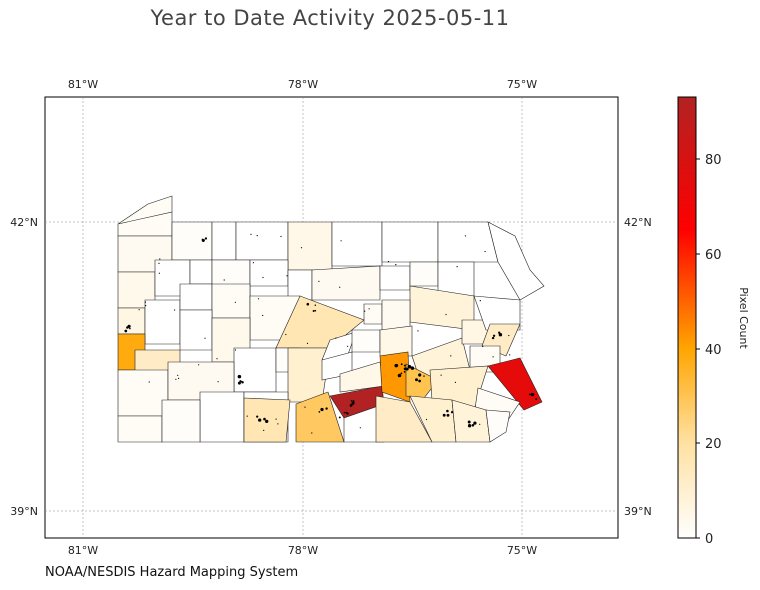  I want to click on county-snyder, so click(366, 341).